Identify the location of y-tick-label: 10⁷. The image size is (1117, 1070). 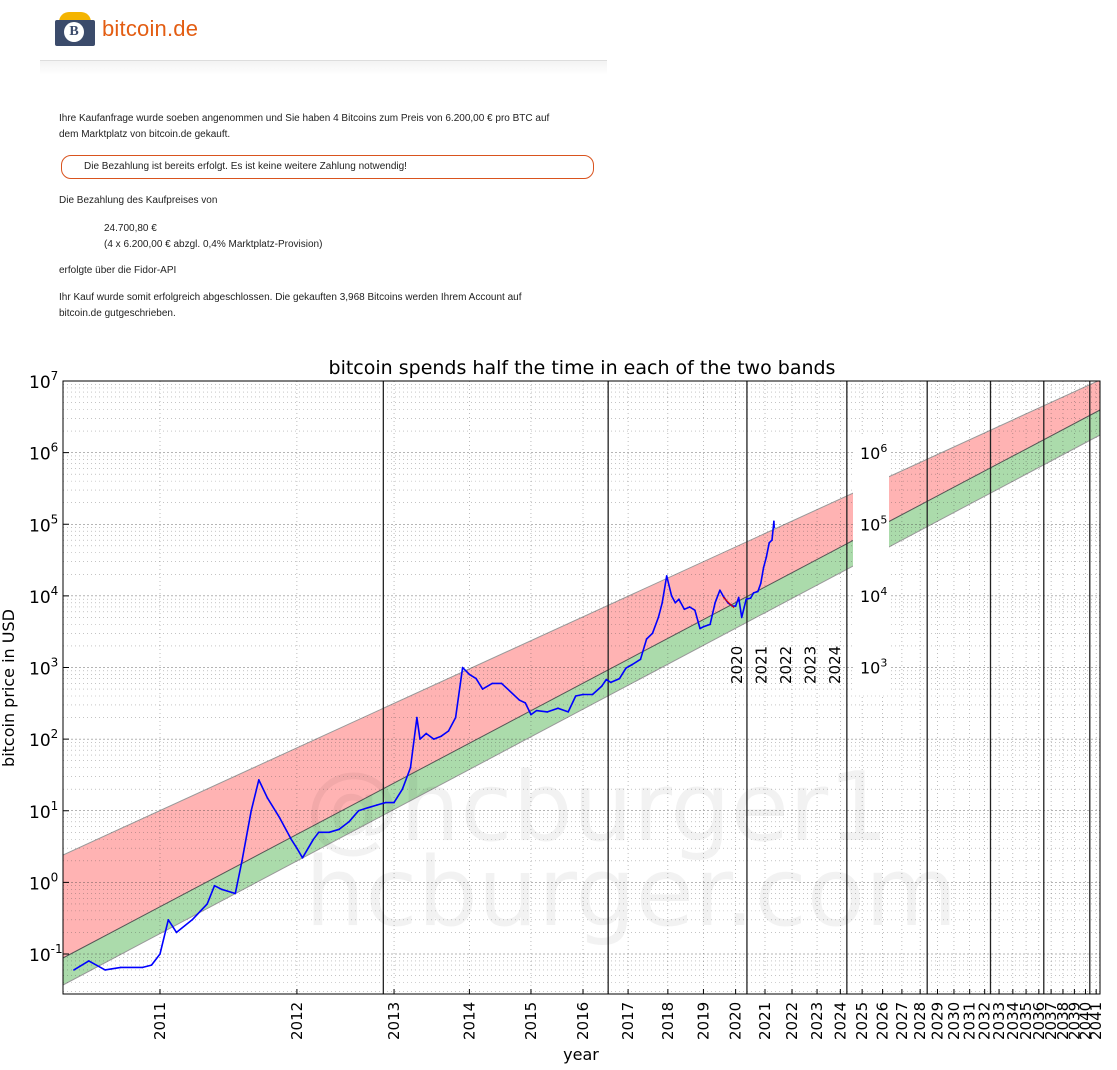
(43, 381).